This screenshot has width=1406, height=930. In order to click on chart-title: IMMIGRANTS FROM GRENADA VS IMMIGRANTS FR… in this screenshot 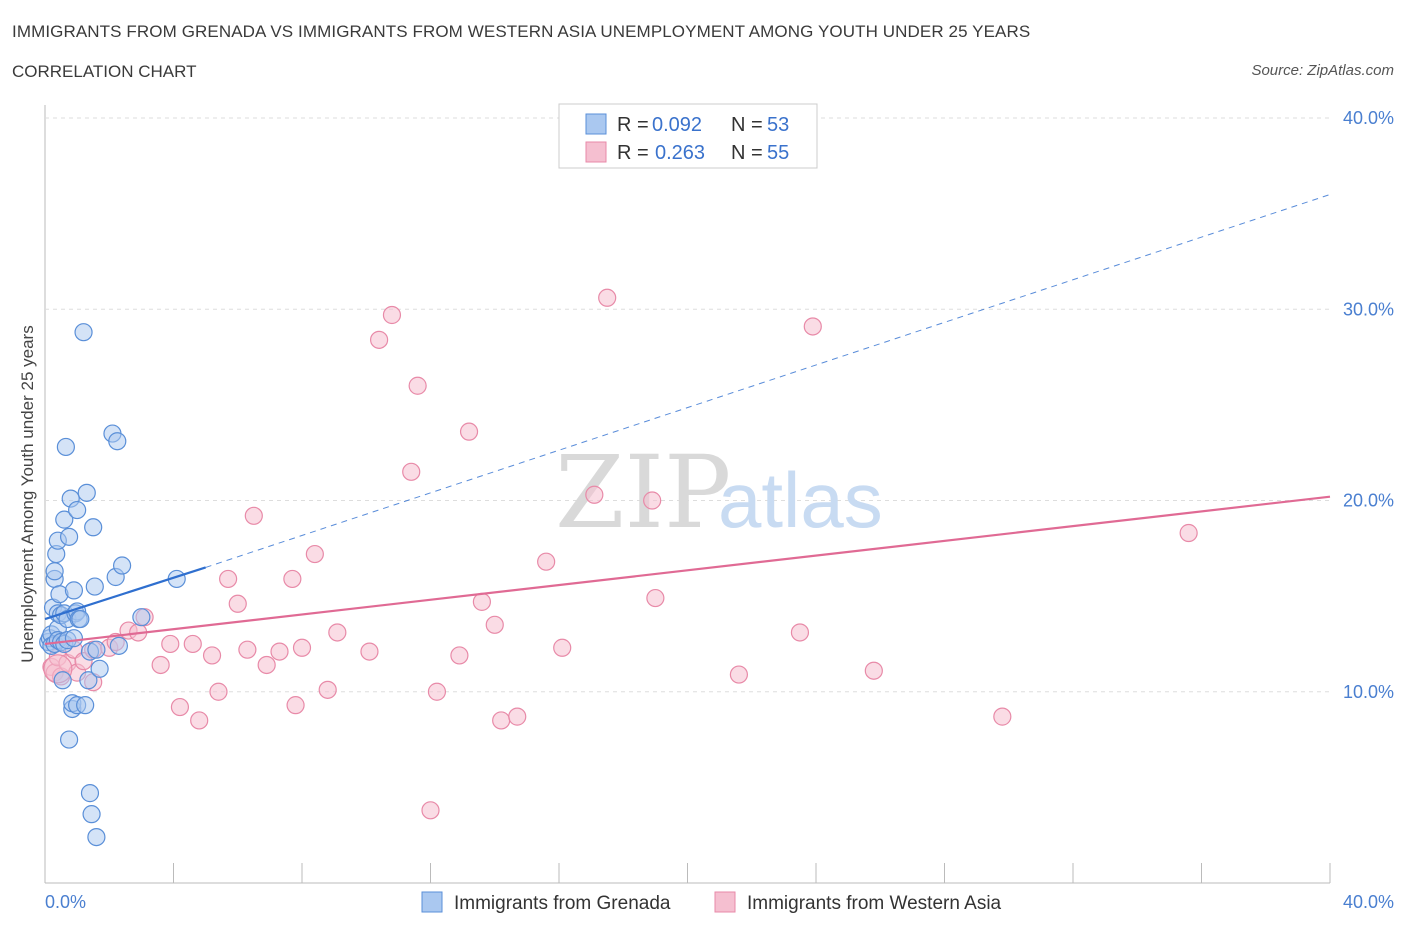, I will do `click(521, 31)`.